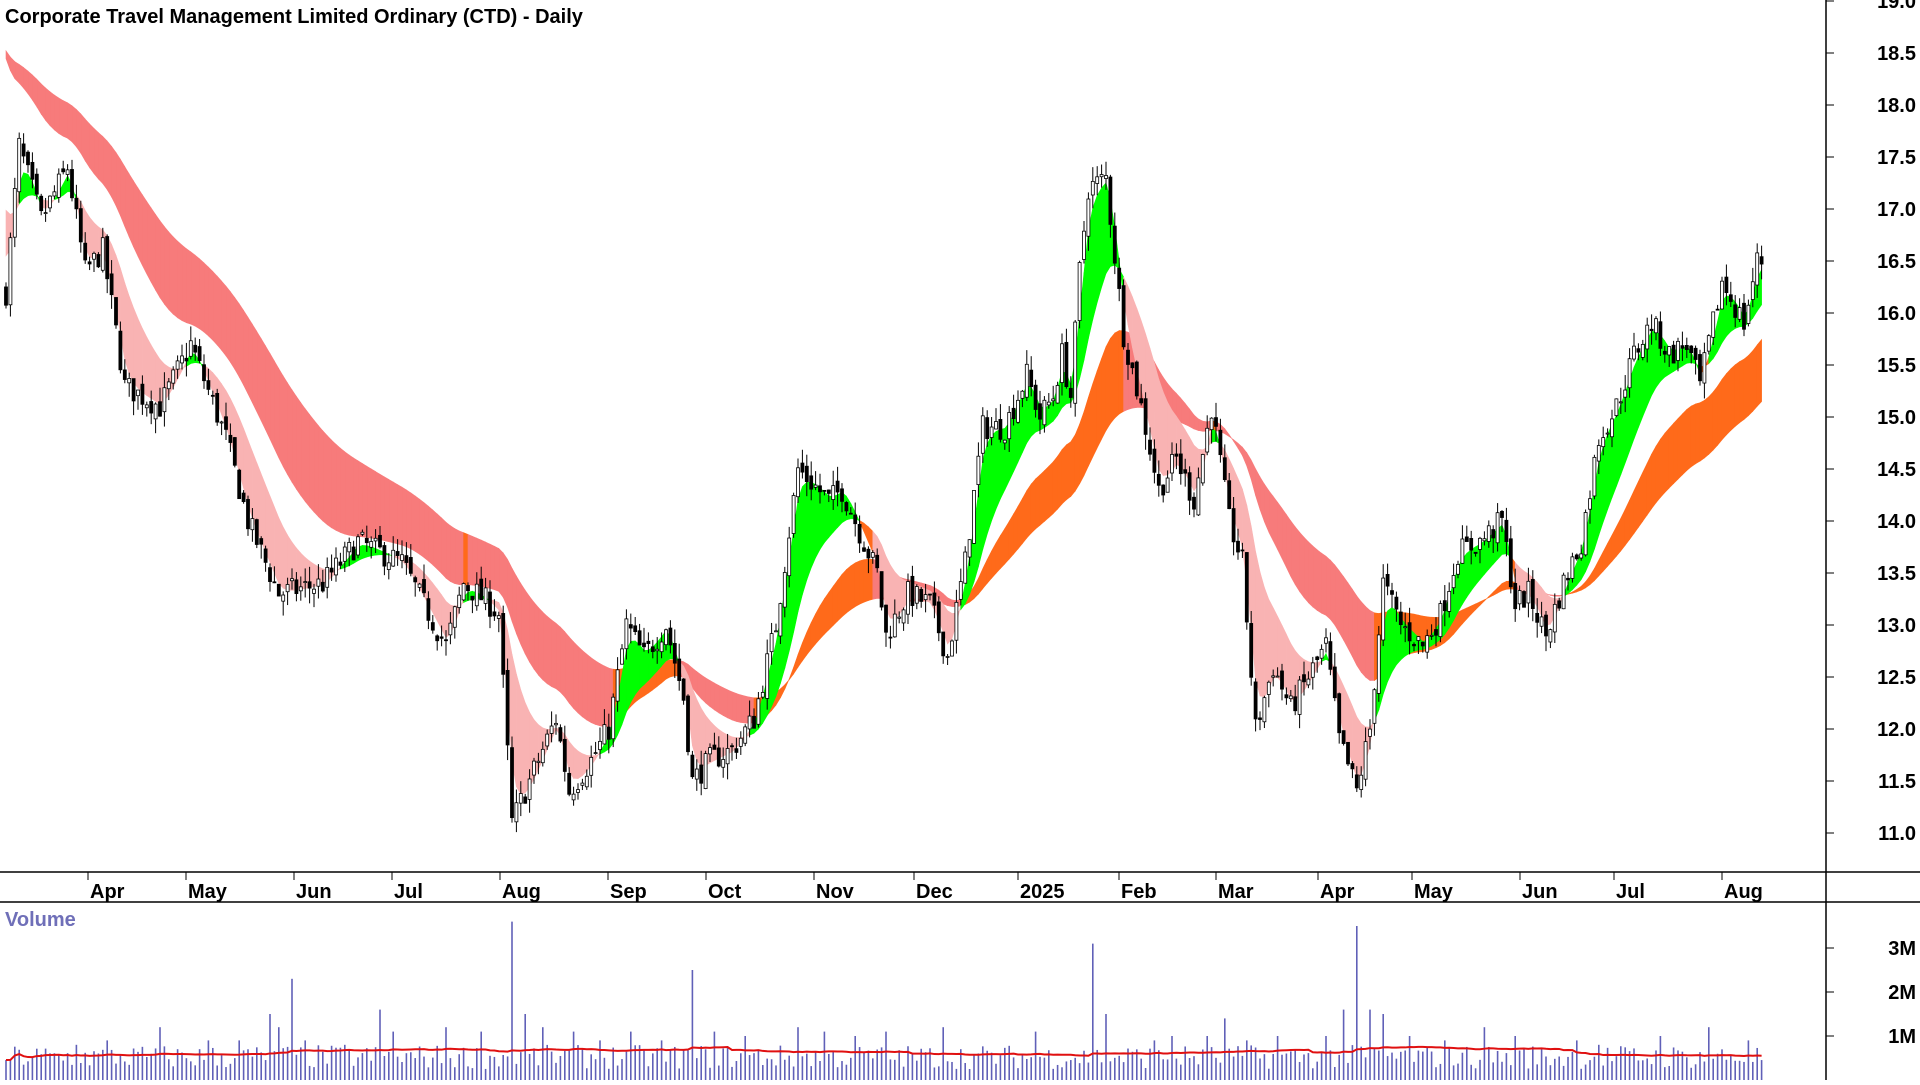 The image size is (1920, 1085). Describe the element at coordinates (960, 1000) in the screenshot. I see `volume-pane: 1M 2M 3M` at that location.